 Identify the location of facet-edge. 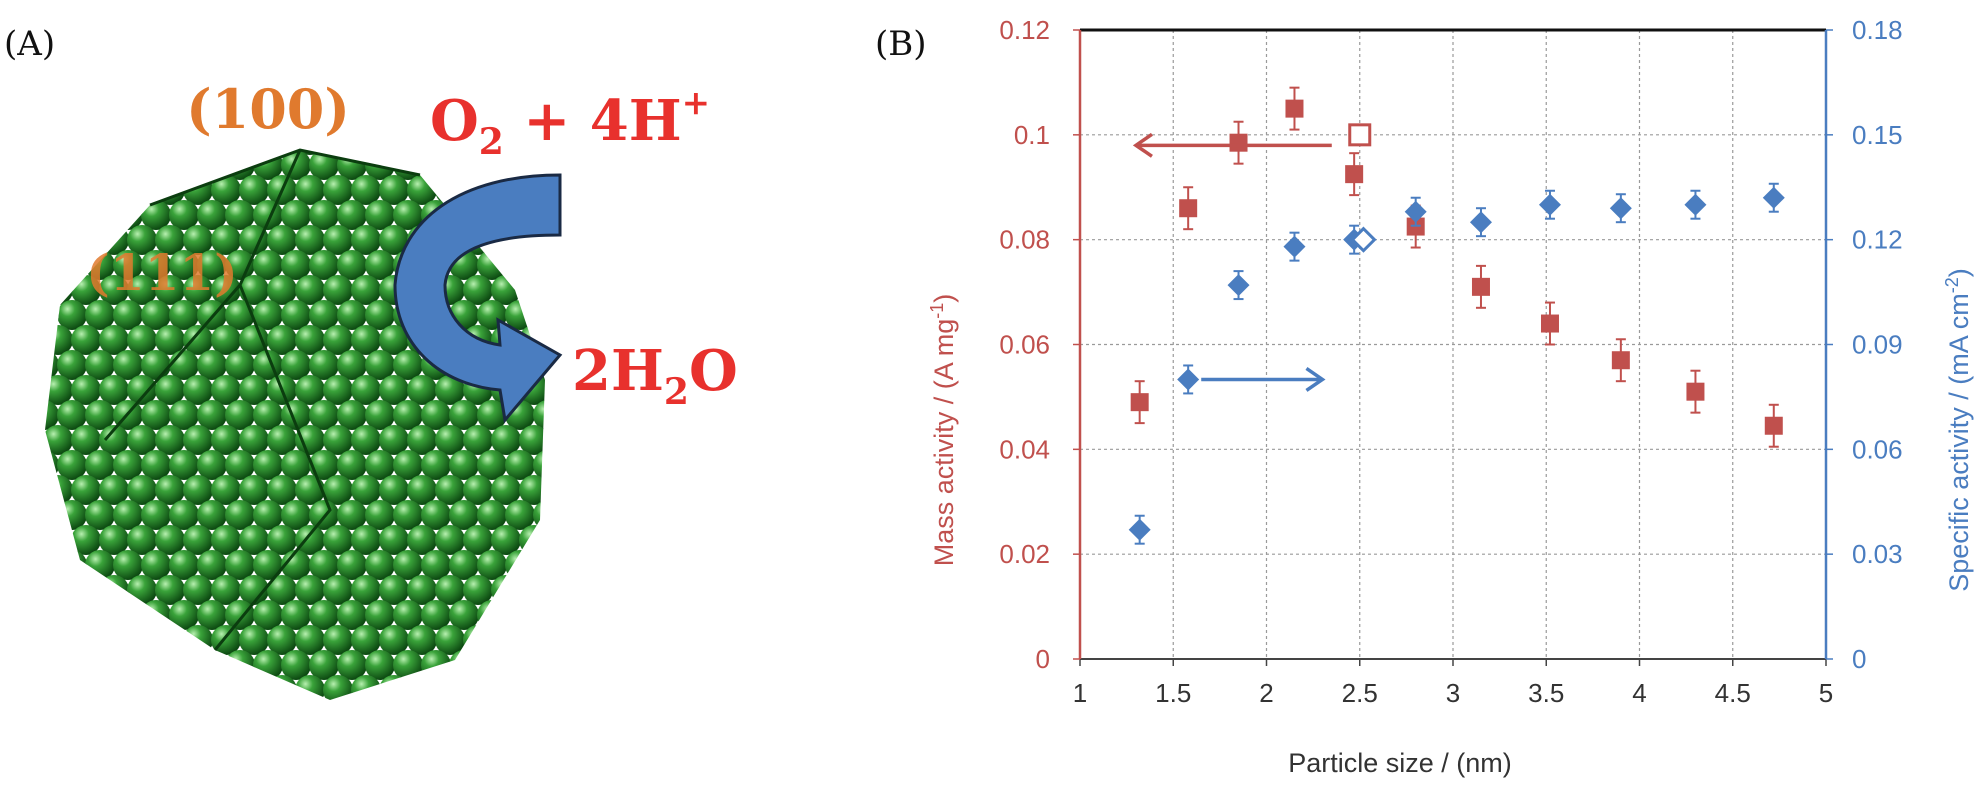
(272, 467).